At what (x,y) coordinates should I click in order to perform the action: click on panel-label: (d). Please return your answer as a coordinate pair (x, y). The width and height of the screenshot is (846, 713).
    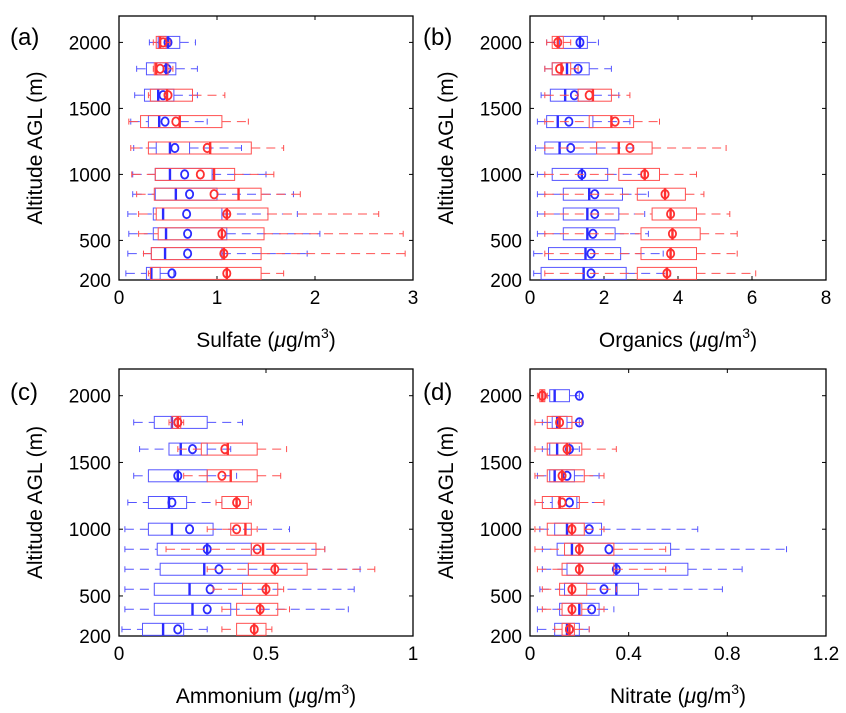
    Looking at the image, I should click on (437, 392).